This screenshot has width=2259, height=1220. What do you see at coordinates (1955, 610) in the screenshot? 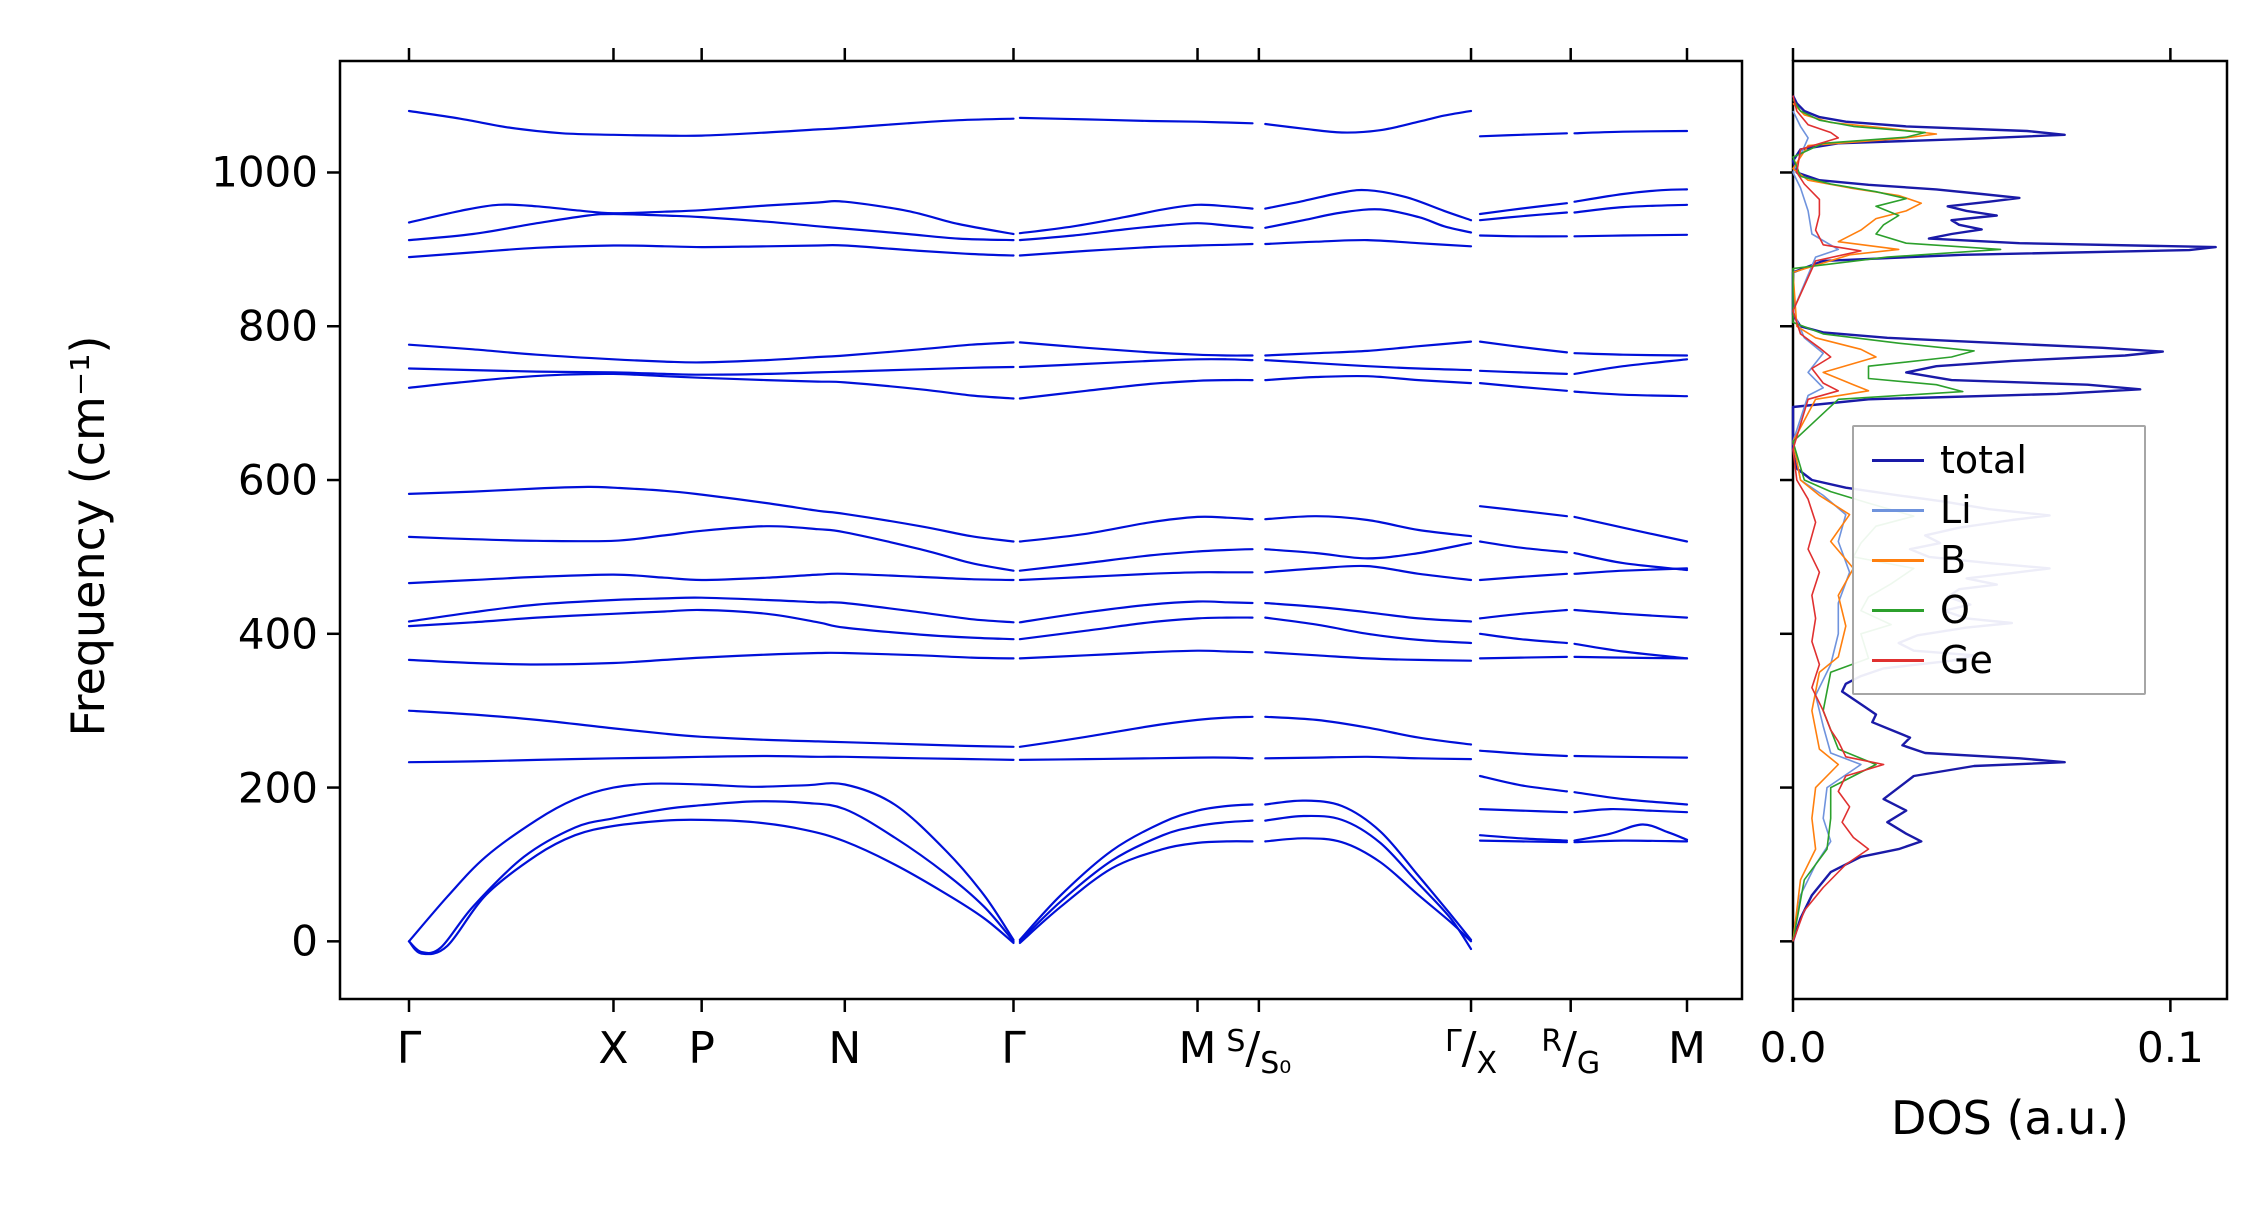
I see `legend-label: O` at bounding box center [1955, 610].